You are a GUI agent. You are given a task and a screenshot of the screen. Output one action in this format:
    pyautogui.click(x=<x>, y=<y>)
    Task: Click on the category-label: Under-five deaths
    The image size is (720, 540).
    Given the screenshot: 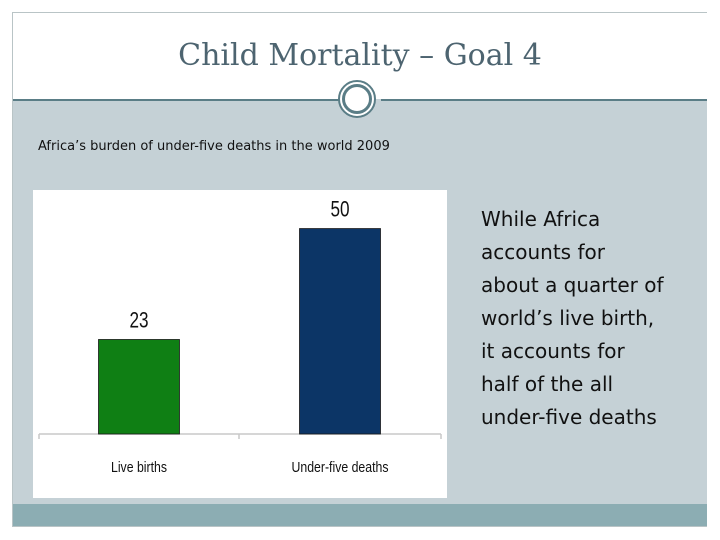 What is the action you would take?
    pyautogui.click(x=339, y=467)
    